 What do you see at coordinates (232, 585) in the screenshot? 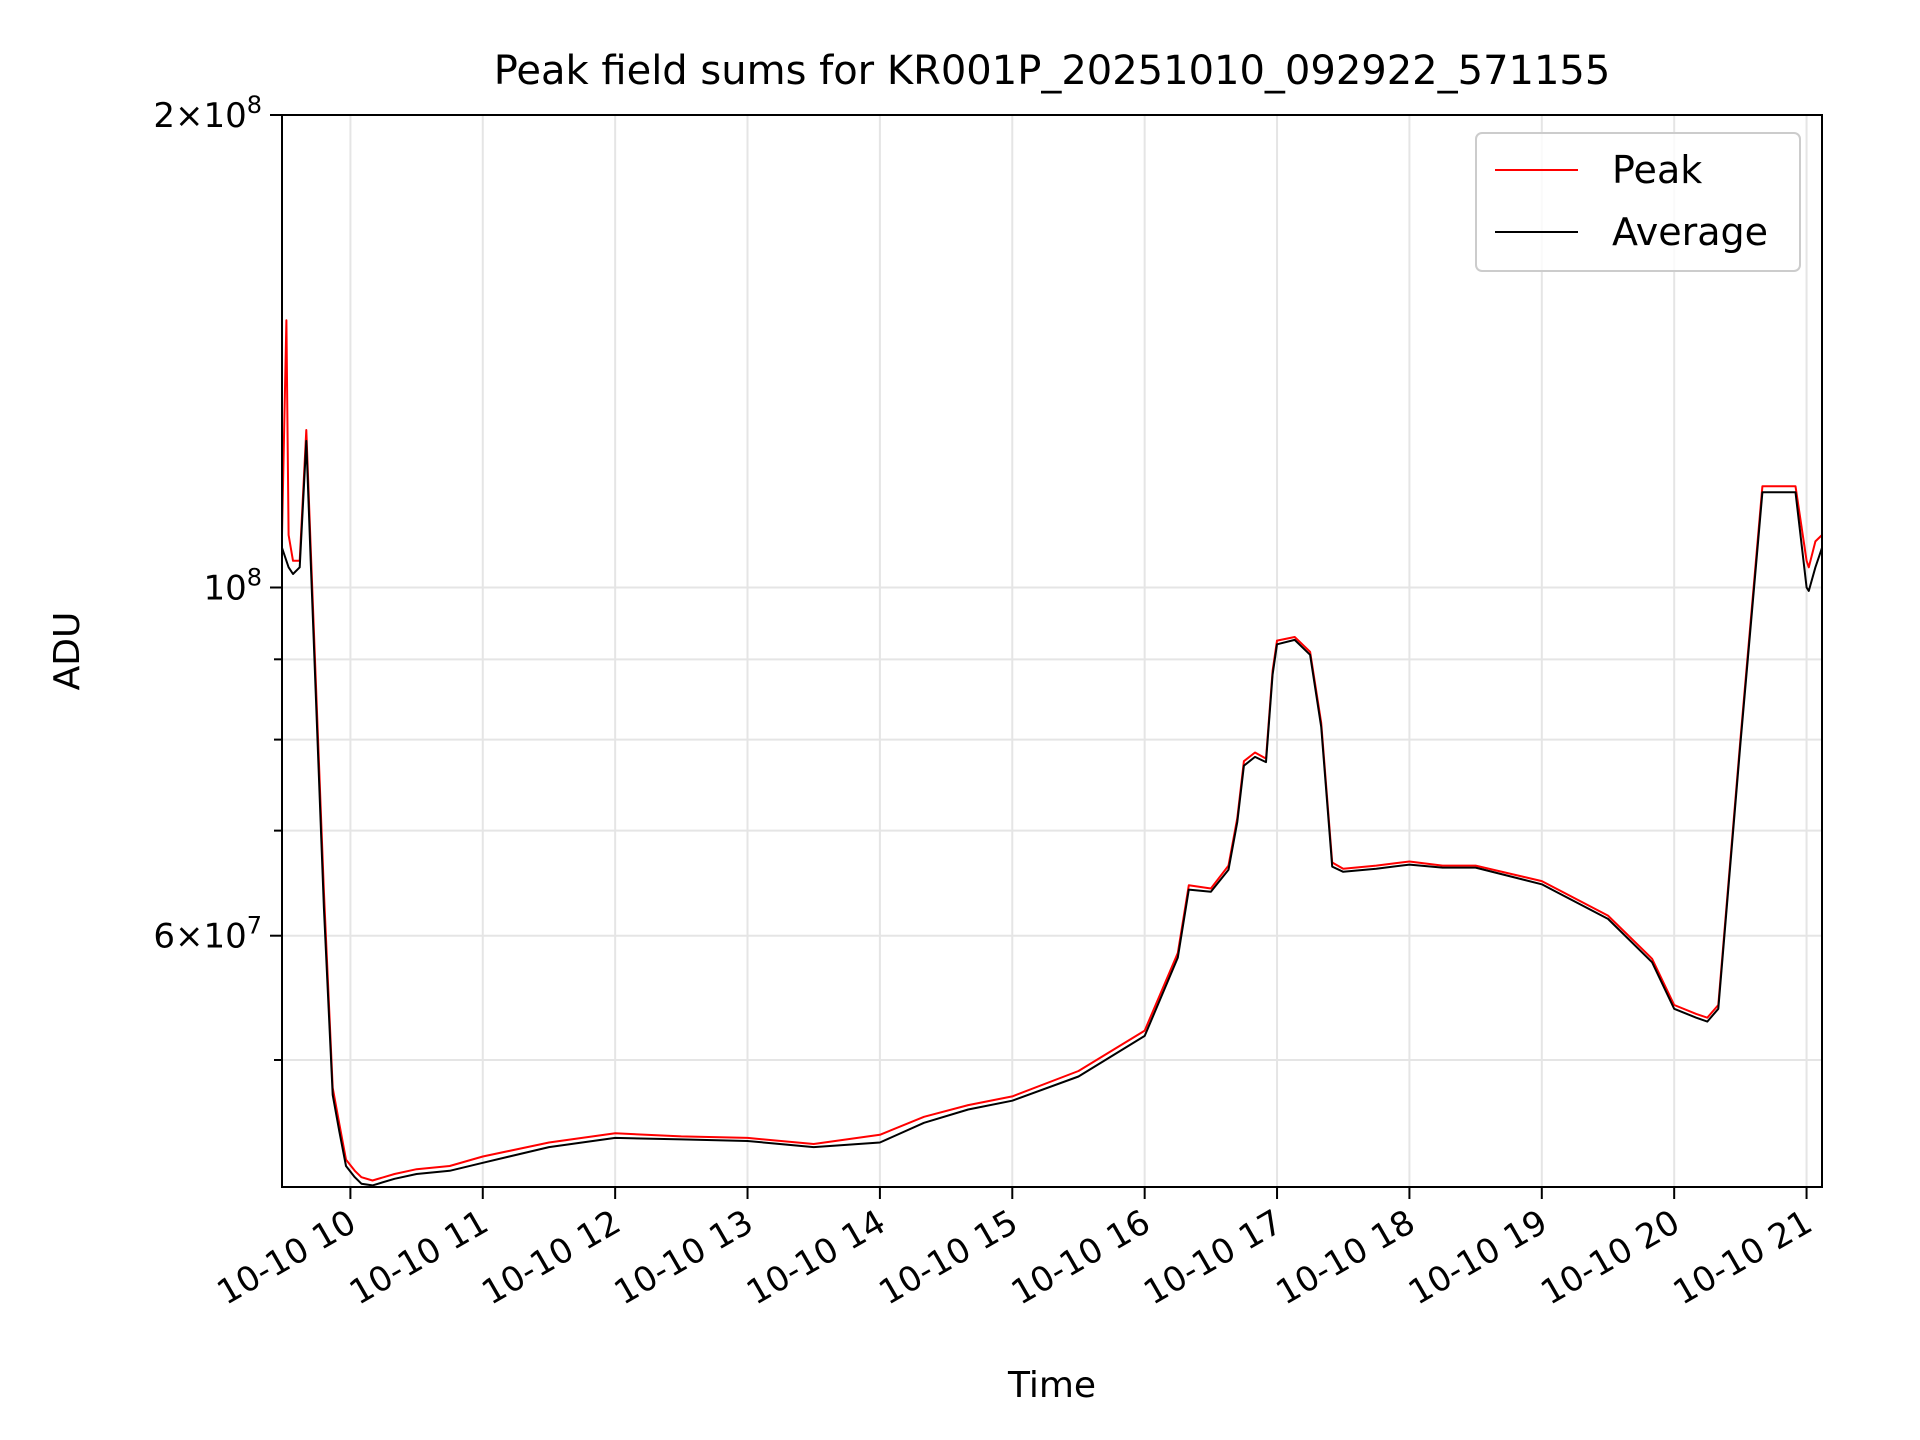
I see `y-tick-label: 108` at bounding box center [232, 585].